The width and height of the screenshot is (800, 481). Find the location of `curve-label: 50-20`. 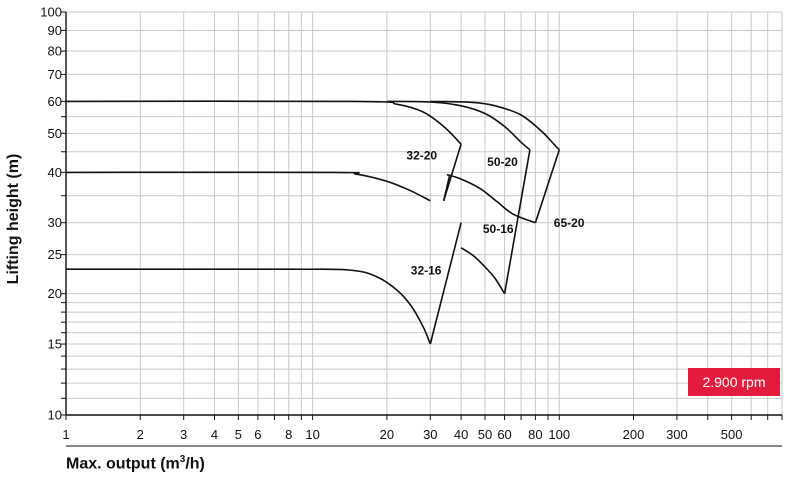

curve-label: 50-20 is located at coordinates (502, 162).